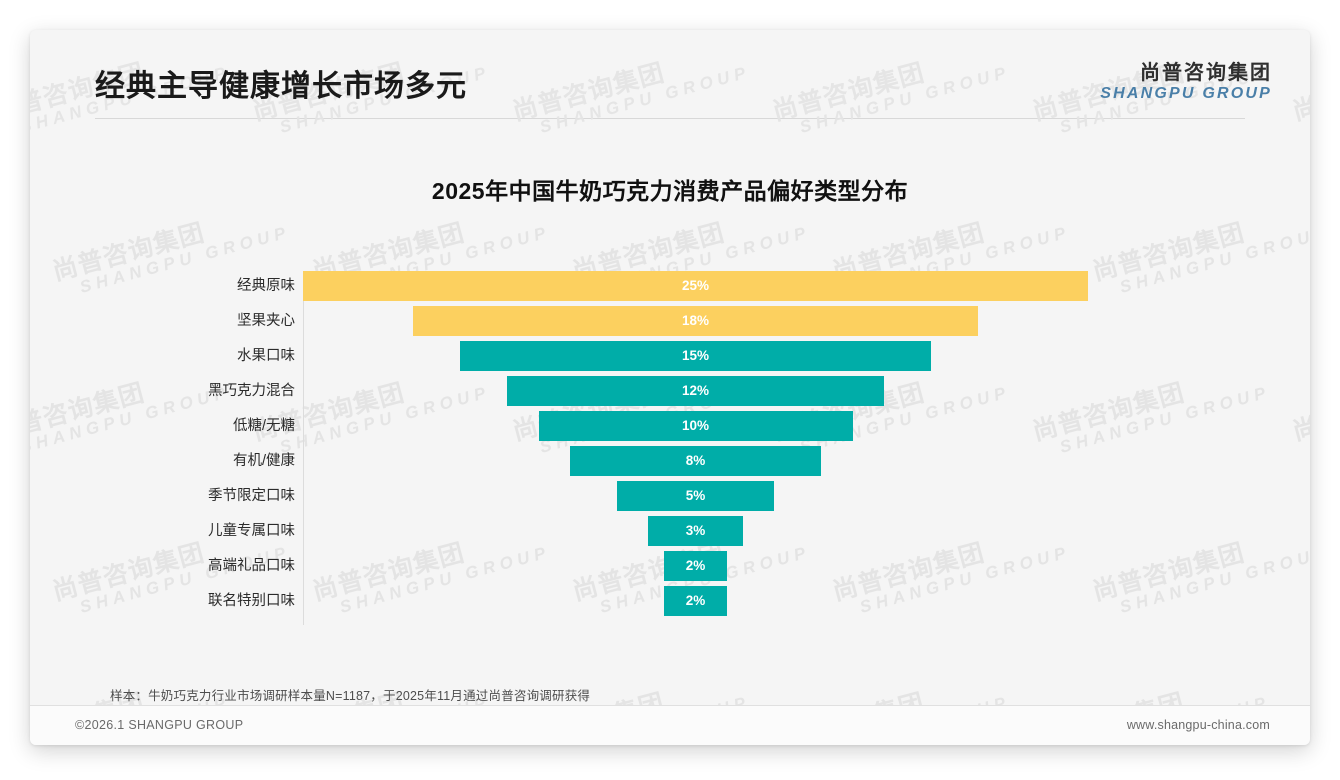 This screenshot has width=1340, height=780. I want to click on chart-bar-row: 有机/健康 8%, so click(670, 461).